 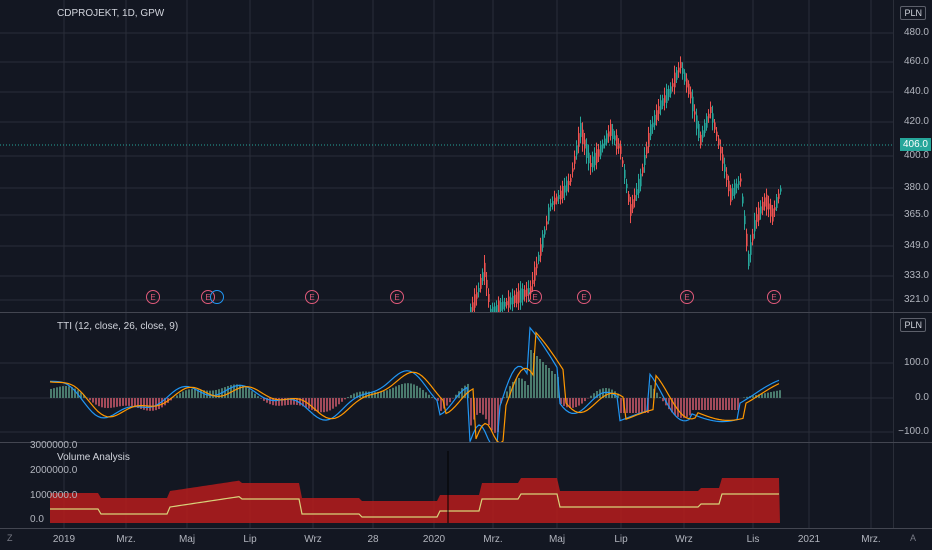 I want to click on volume-chart, so click(x=446, y=485).